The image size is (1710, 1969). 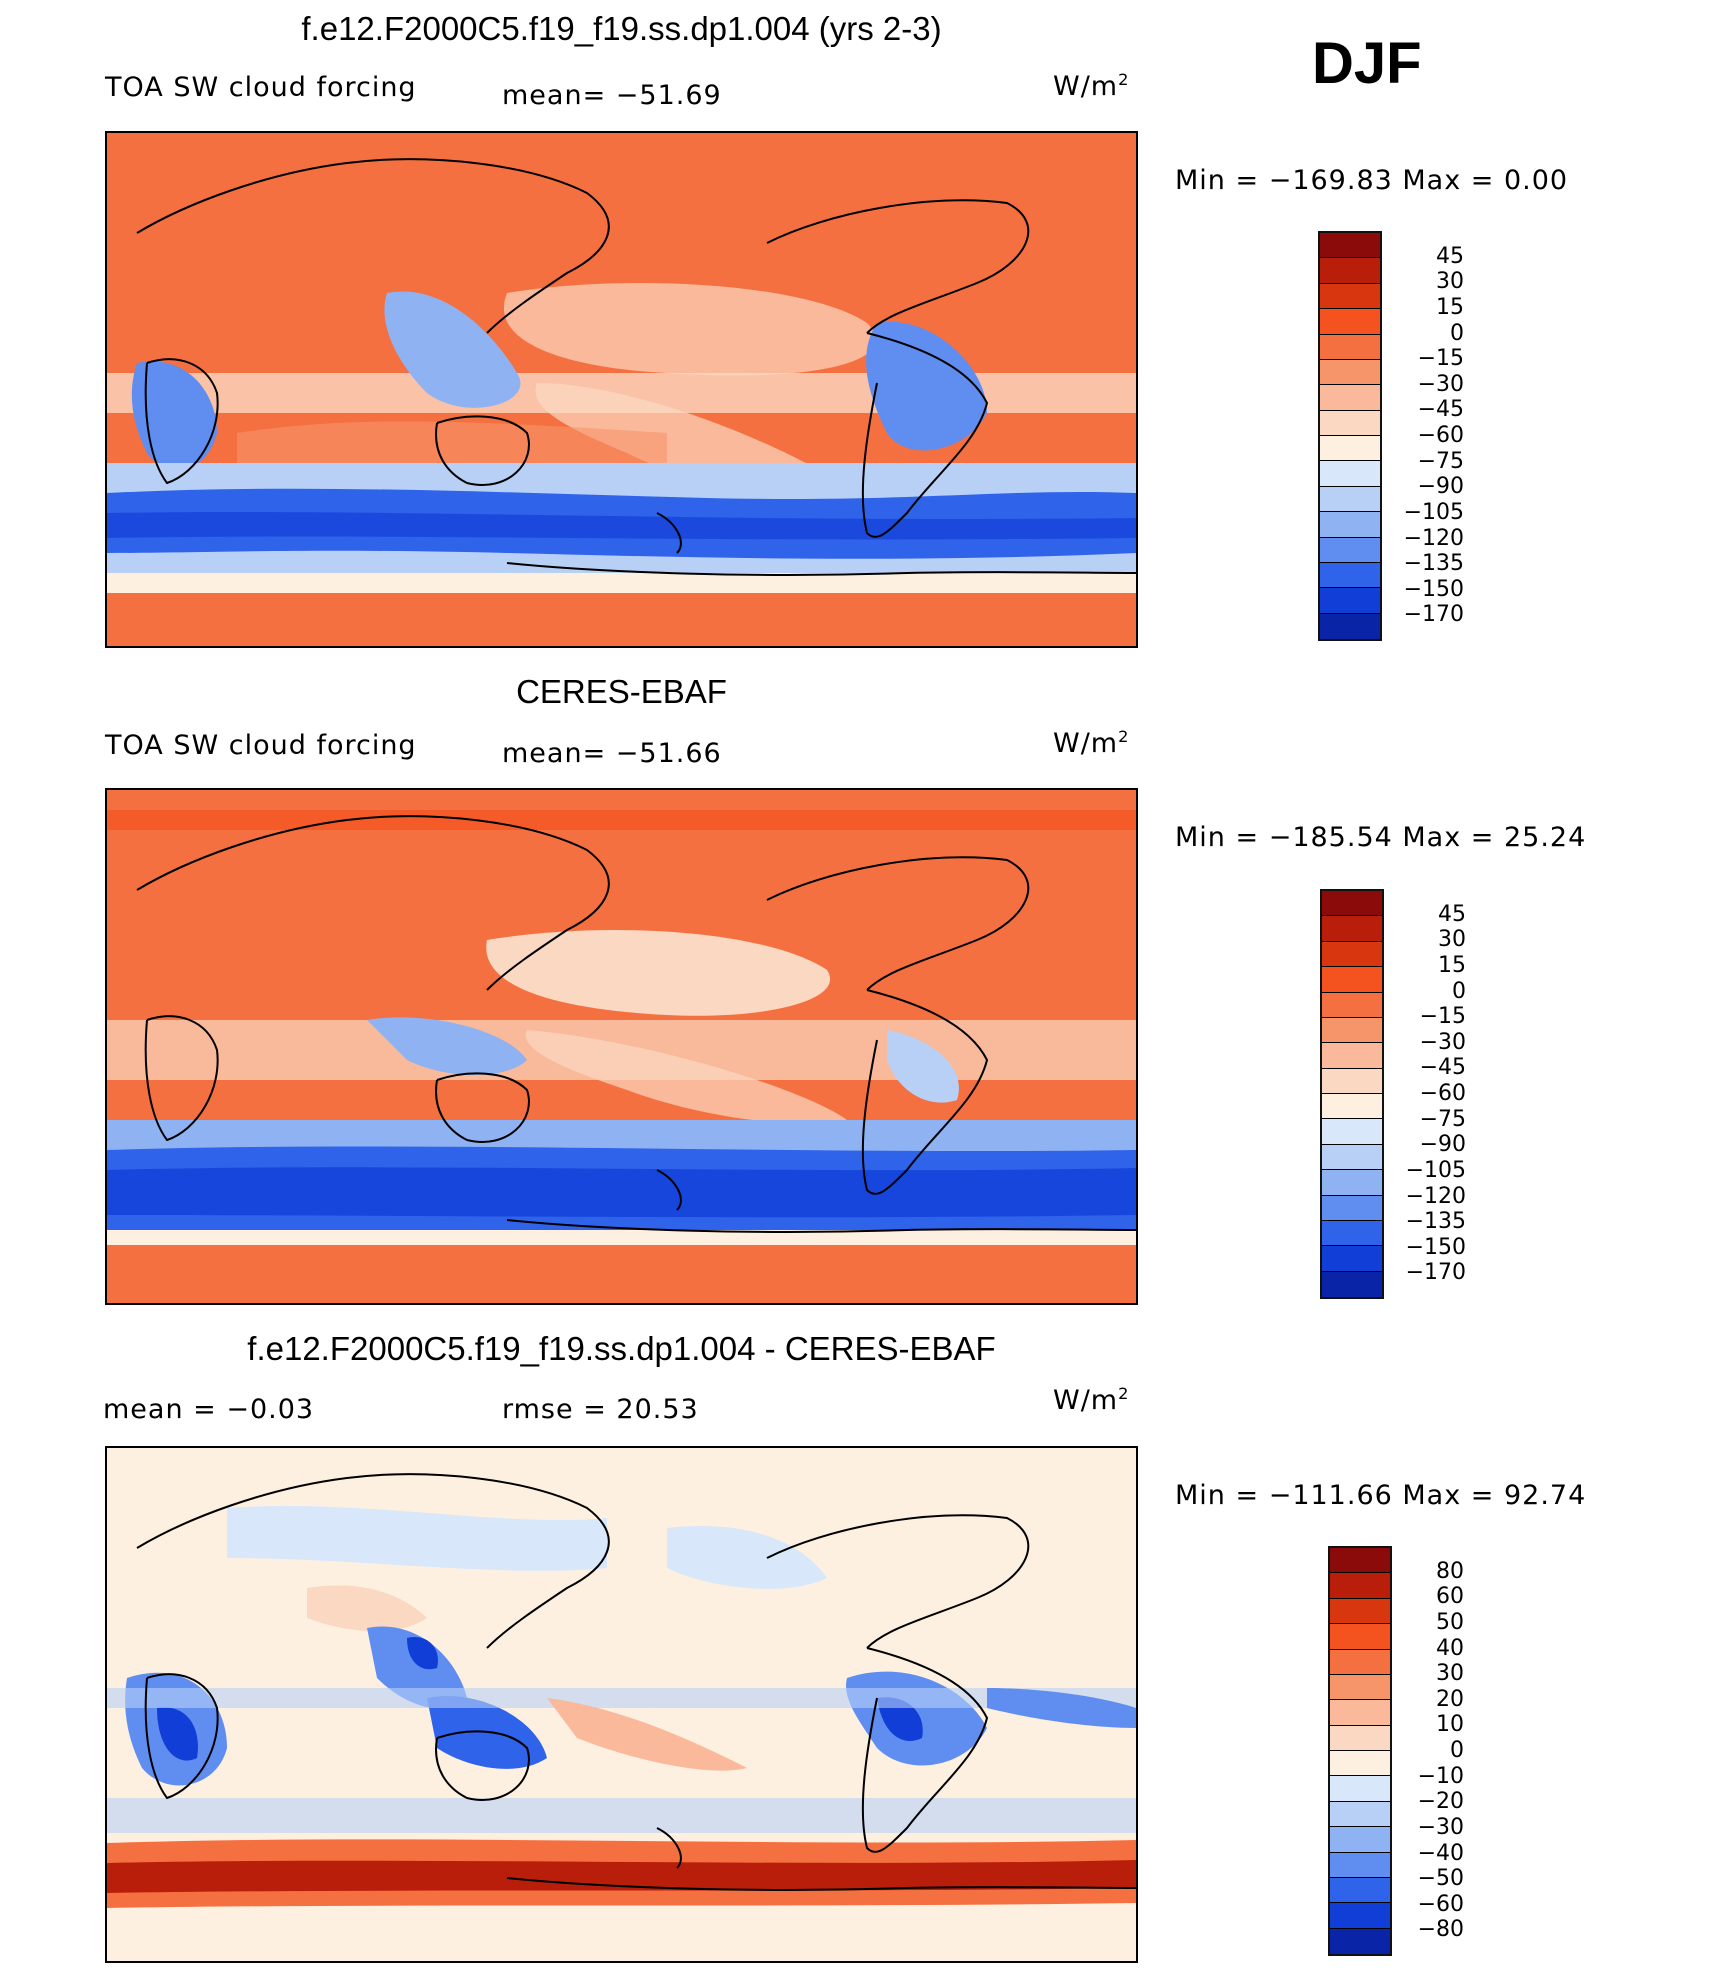 What do you see at coordinates (1440, 1802) in the screenshot?
I see `colorbar-label: −20` at bounding box center [1440, 1802].